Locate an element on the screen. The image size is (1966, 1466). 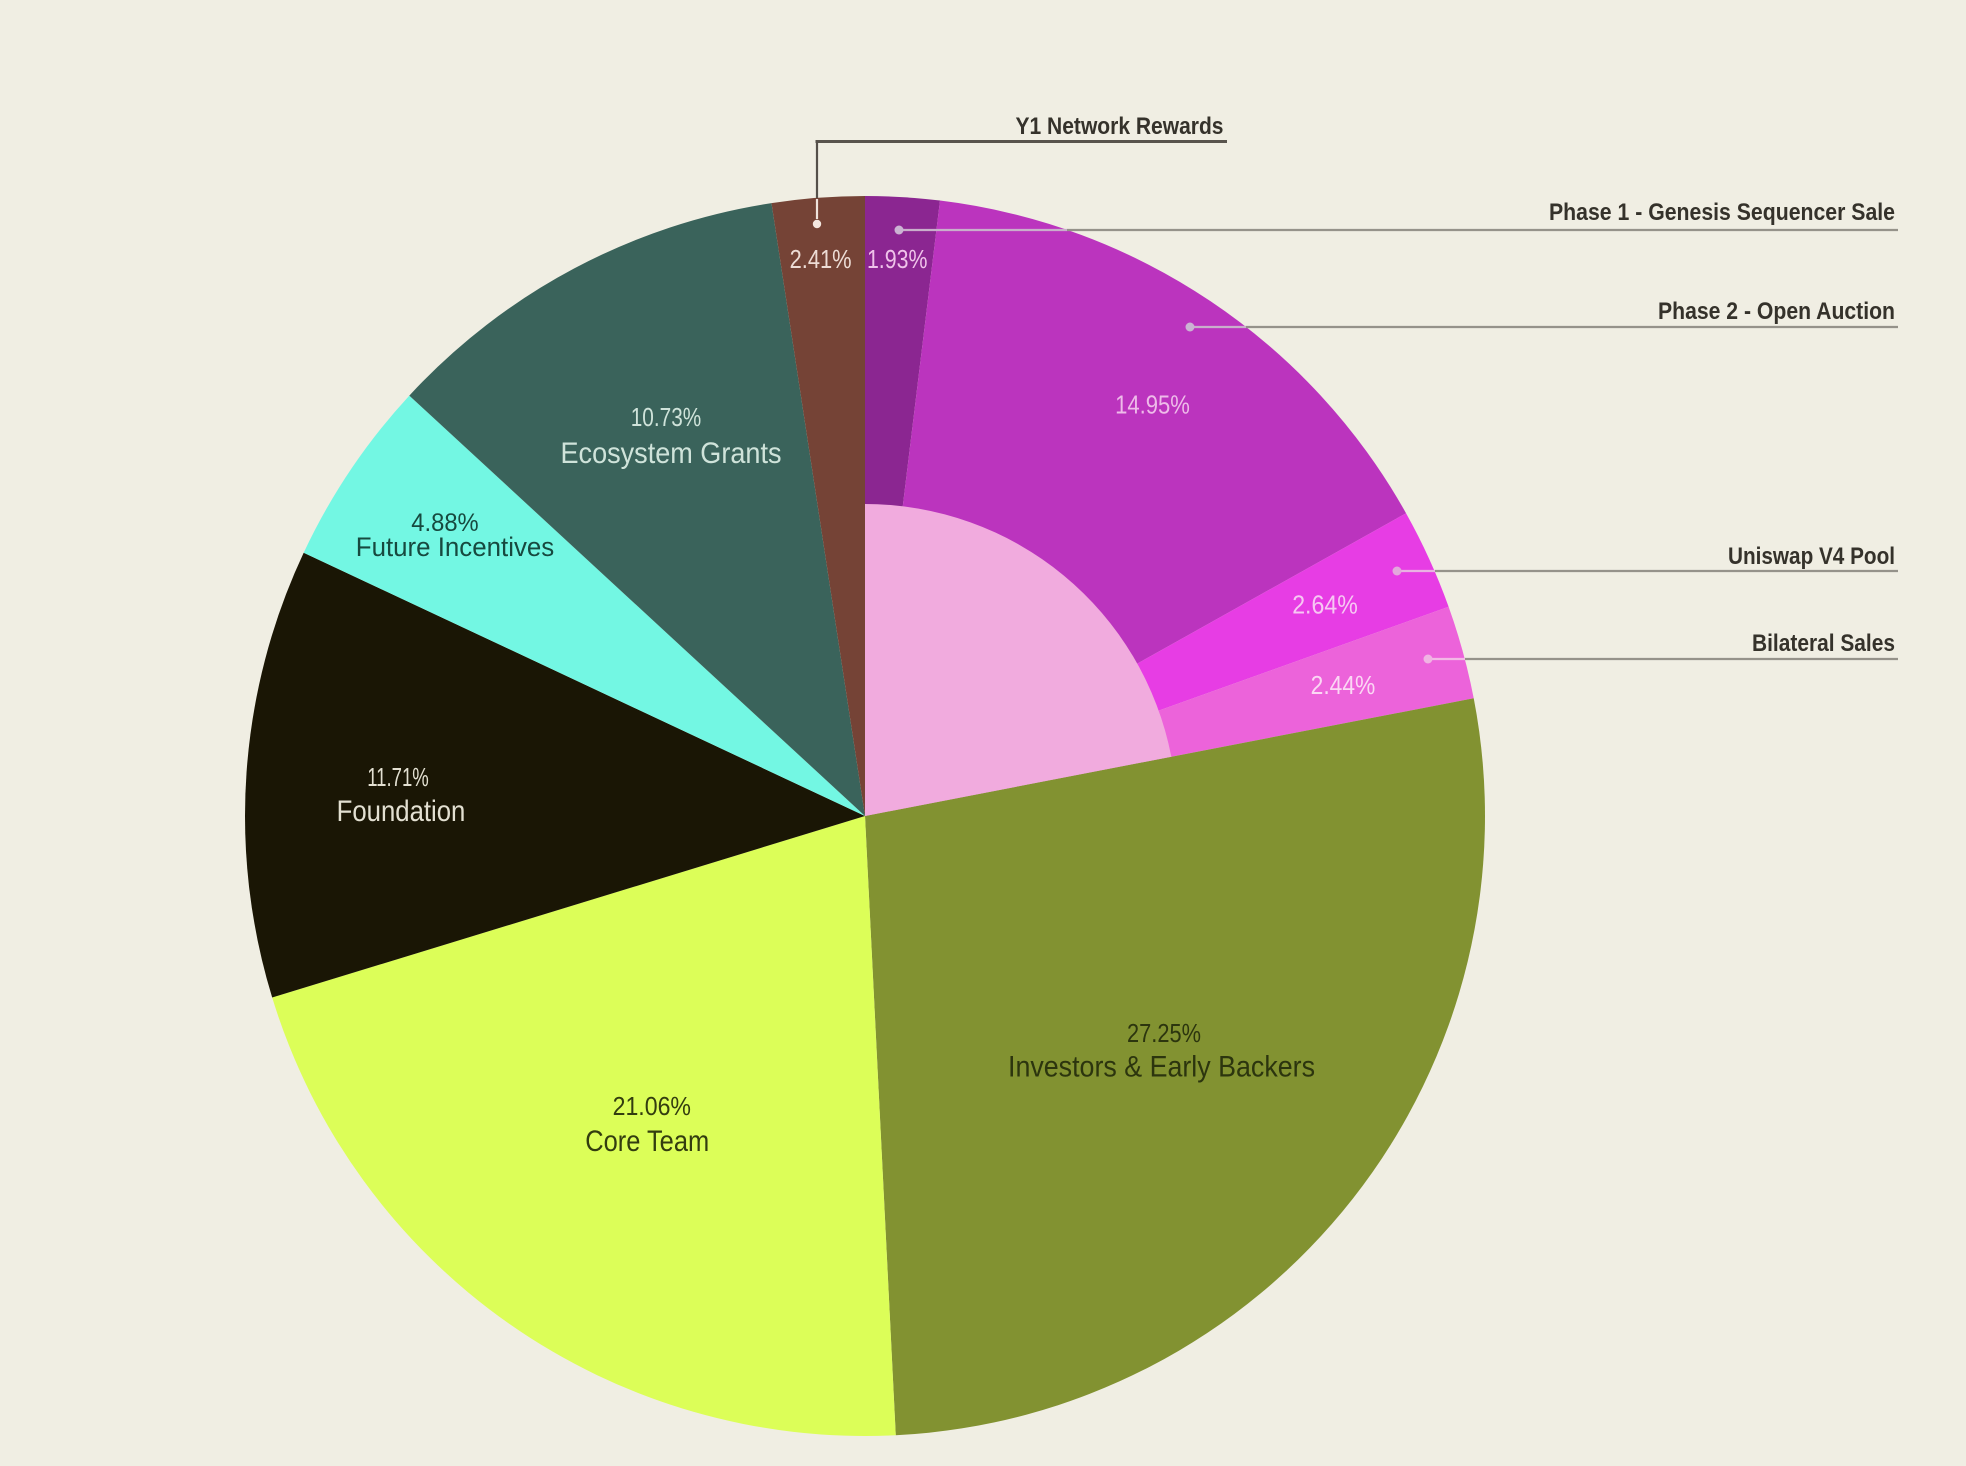
svg-text: 2.44% is located at coordinates (1343, 685).